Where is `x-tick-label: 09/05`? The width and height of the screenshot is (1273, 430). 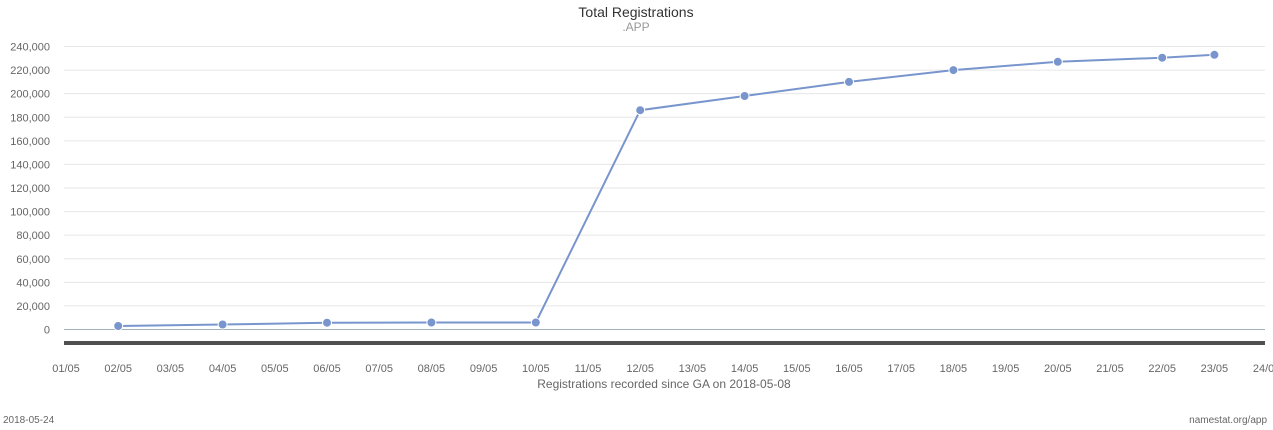
x-tick-label: 09/05 is located at coordinates (484, 369).